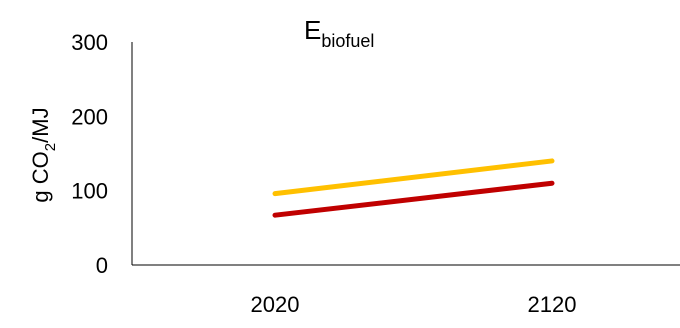 The image size is (680, 328). What do you see at coordinates (552, 304) in the screenshot?
I see `x-tick-label: 2120` at bounding box center [552, 304].